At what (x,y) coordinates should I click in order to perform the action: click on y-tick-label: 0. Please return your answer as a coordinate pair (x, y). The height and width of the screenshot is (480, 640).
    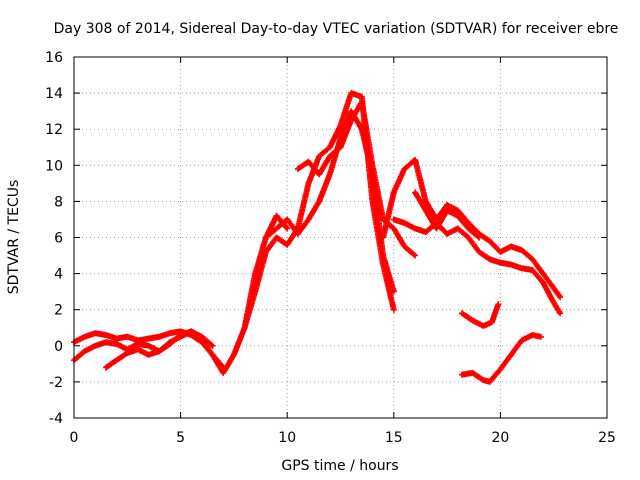
    Looking at the image, I should click on (58, 347).